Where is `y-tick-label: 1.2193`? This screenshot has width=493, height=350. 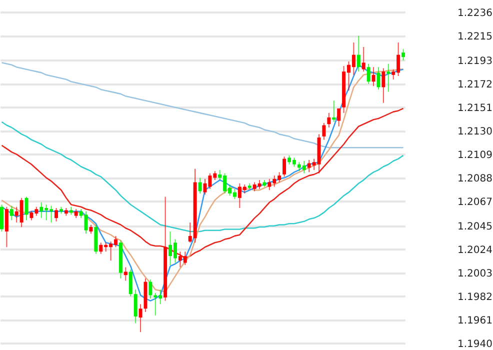
y-tick-label: 1.2193 is located at coordinates (475, 61).